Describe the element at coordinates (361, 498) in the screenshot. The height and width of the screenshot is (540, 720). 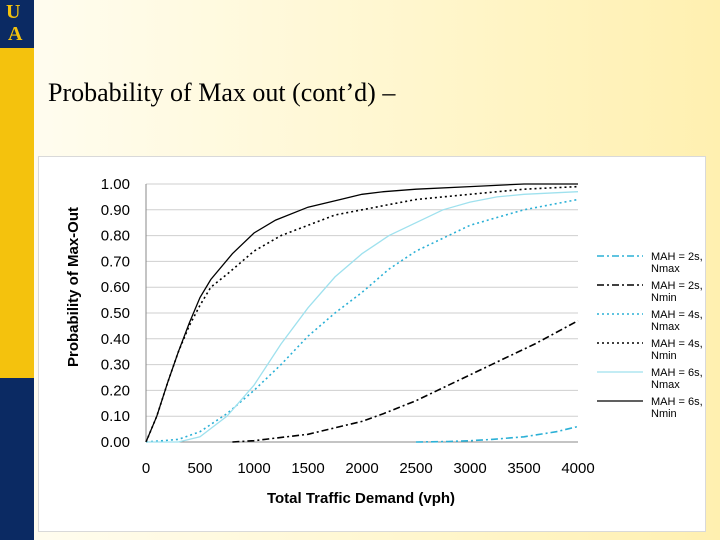
I see `x-axis-label: Total Traffic Demand (vph)` at that location.